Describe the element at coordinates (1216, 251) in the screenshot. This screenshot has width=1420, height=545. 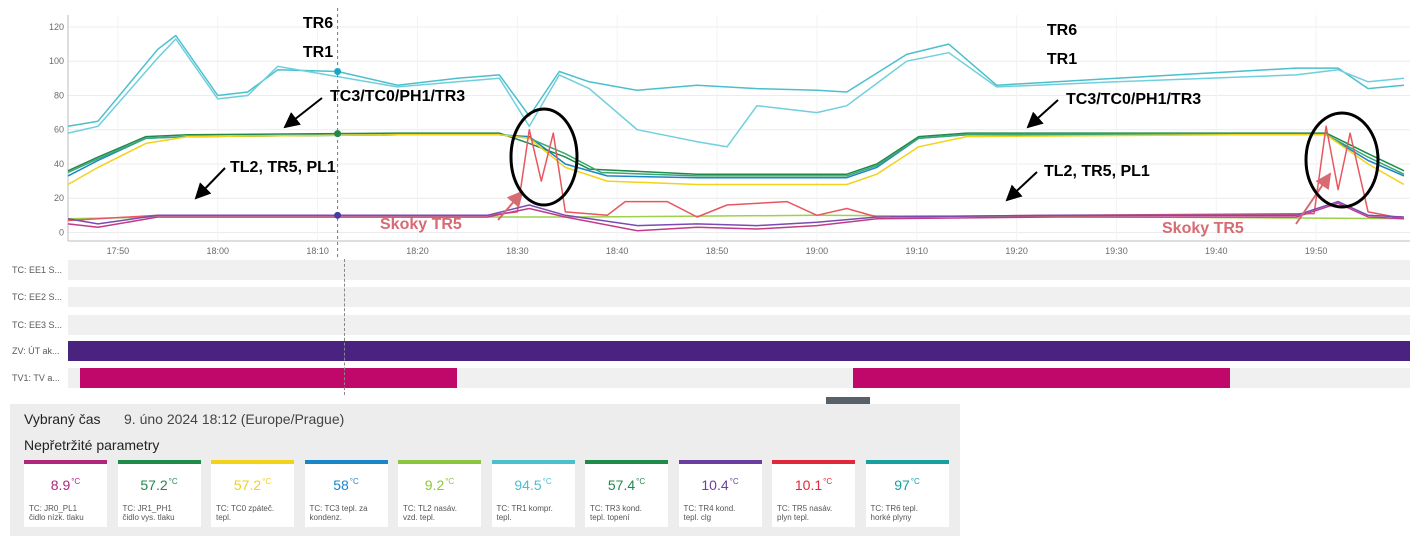
I see `x-tick-label: 19:40` at that location.